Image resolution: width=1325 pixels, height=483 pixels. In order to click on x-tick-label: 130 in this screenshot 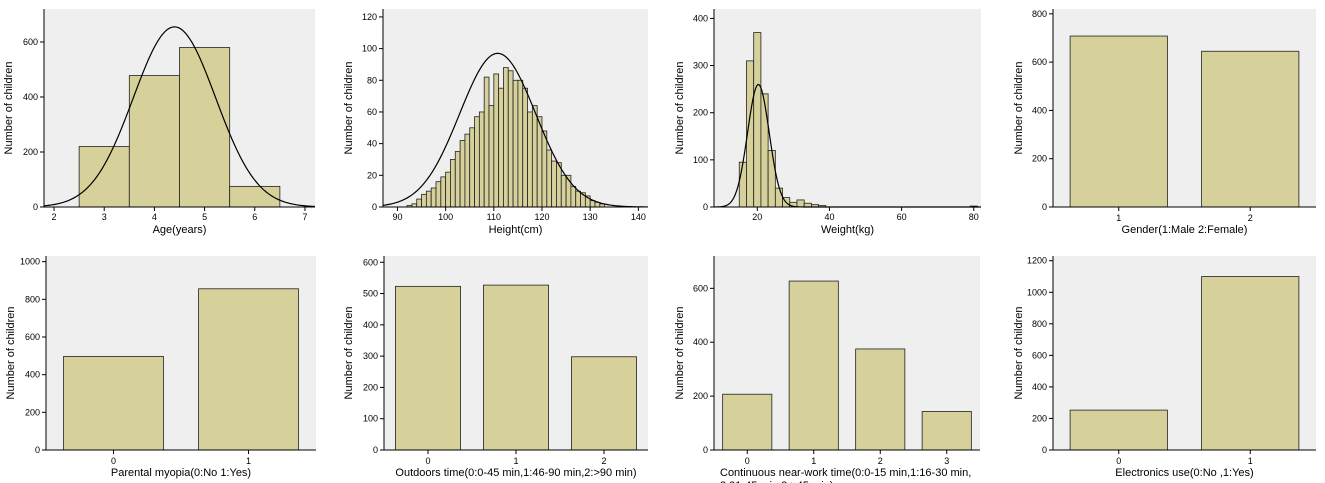, I will do `click(590, 217)`.